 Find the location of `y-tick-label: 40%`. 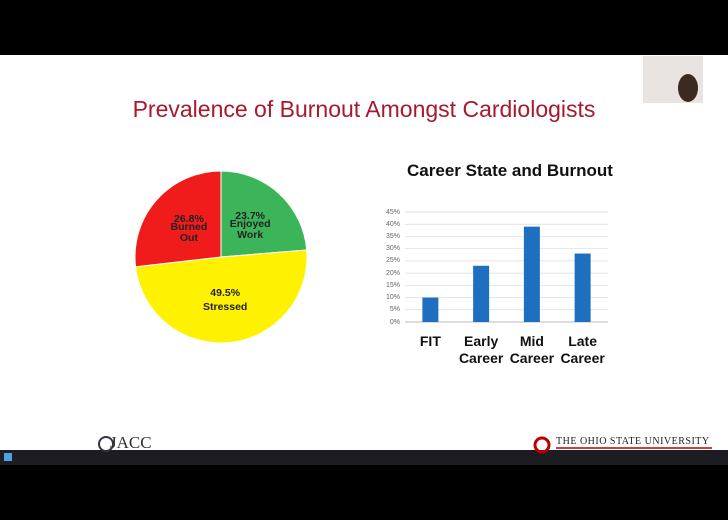

y-tick-label: 40% is located at coordinates (392, 224).